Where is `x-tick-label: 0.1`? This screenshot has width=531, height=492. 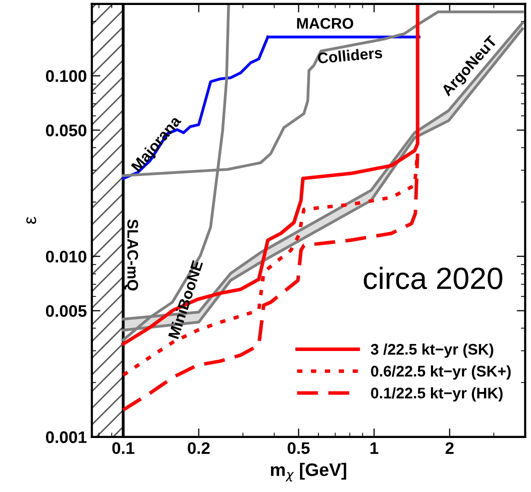
x-tick-label: 0.1 is located at coordinates (123, 448).